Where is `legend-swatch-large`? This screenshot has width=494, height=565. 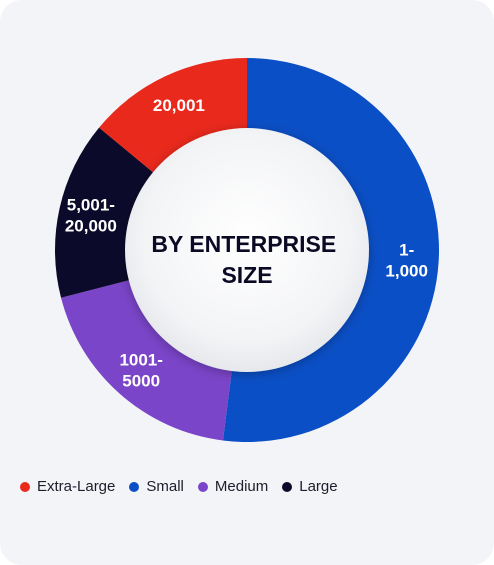
legend-swatch-large is located at coordinates (287, 486).